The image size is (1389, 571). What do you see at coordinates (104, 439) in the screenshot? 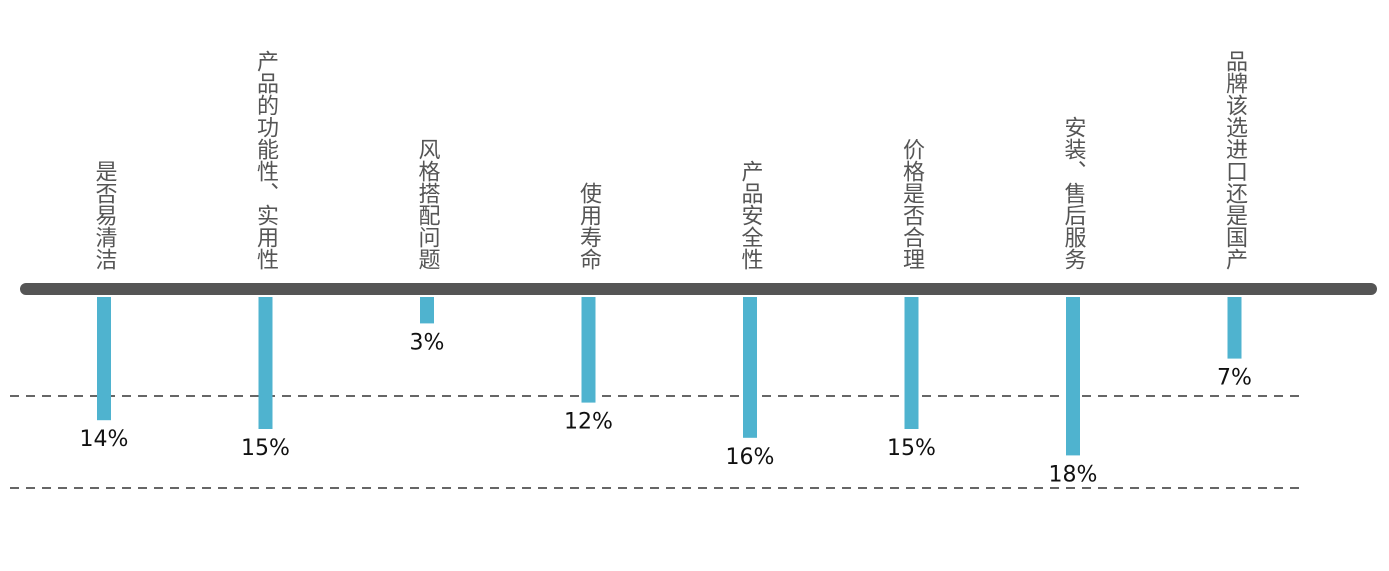
I see `value-label: 14%` at bounding box center [104, 439].